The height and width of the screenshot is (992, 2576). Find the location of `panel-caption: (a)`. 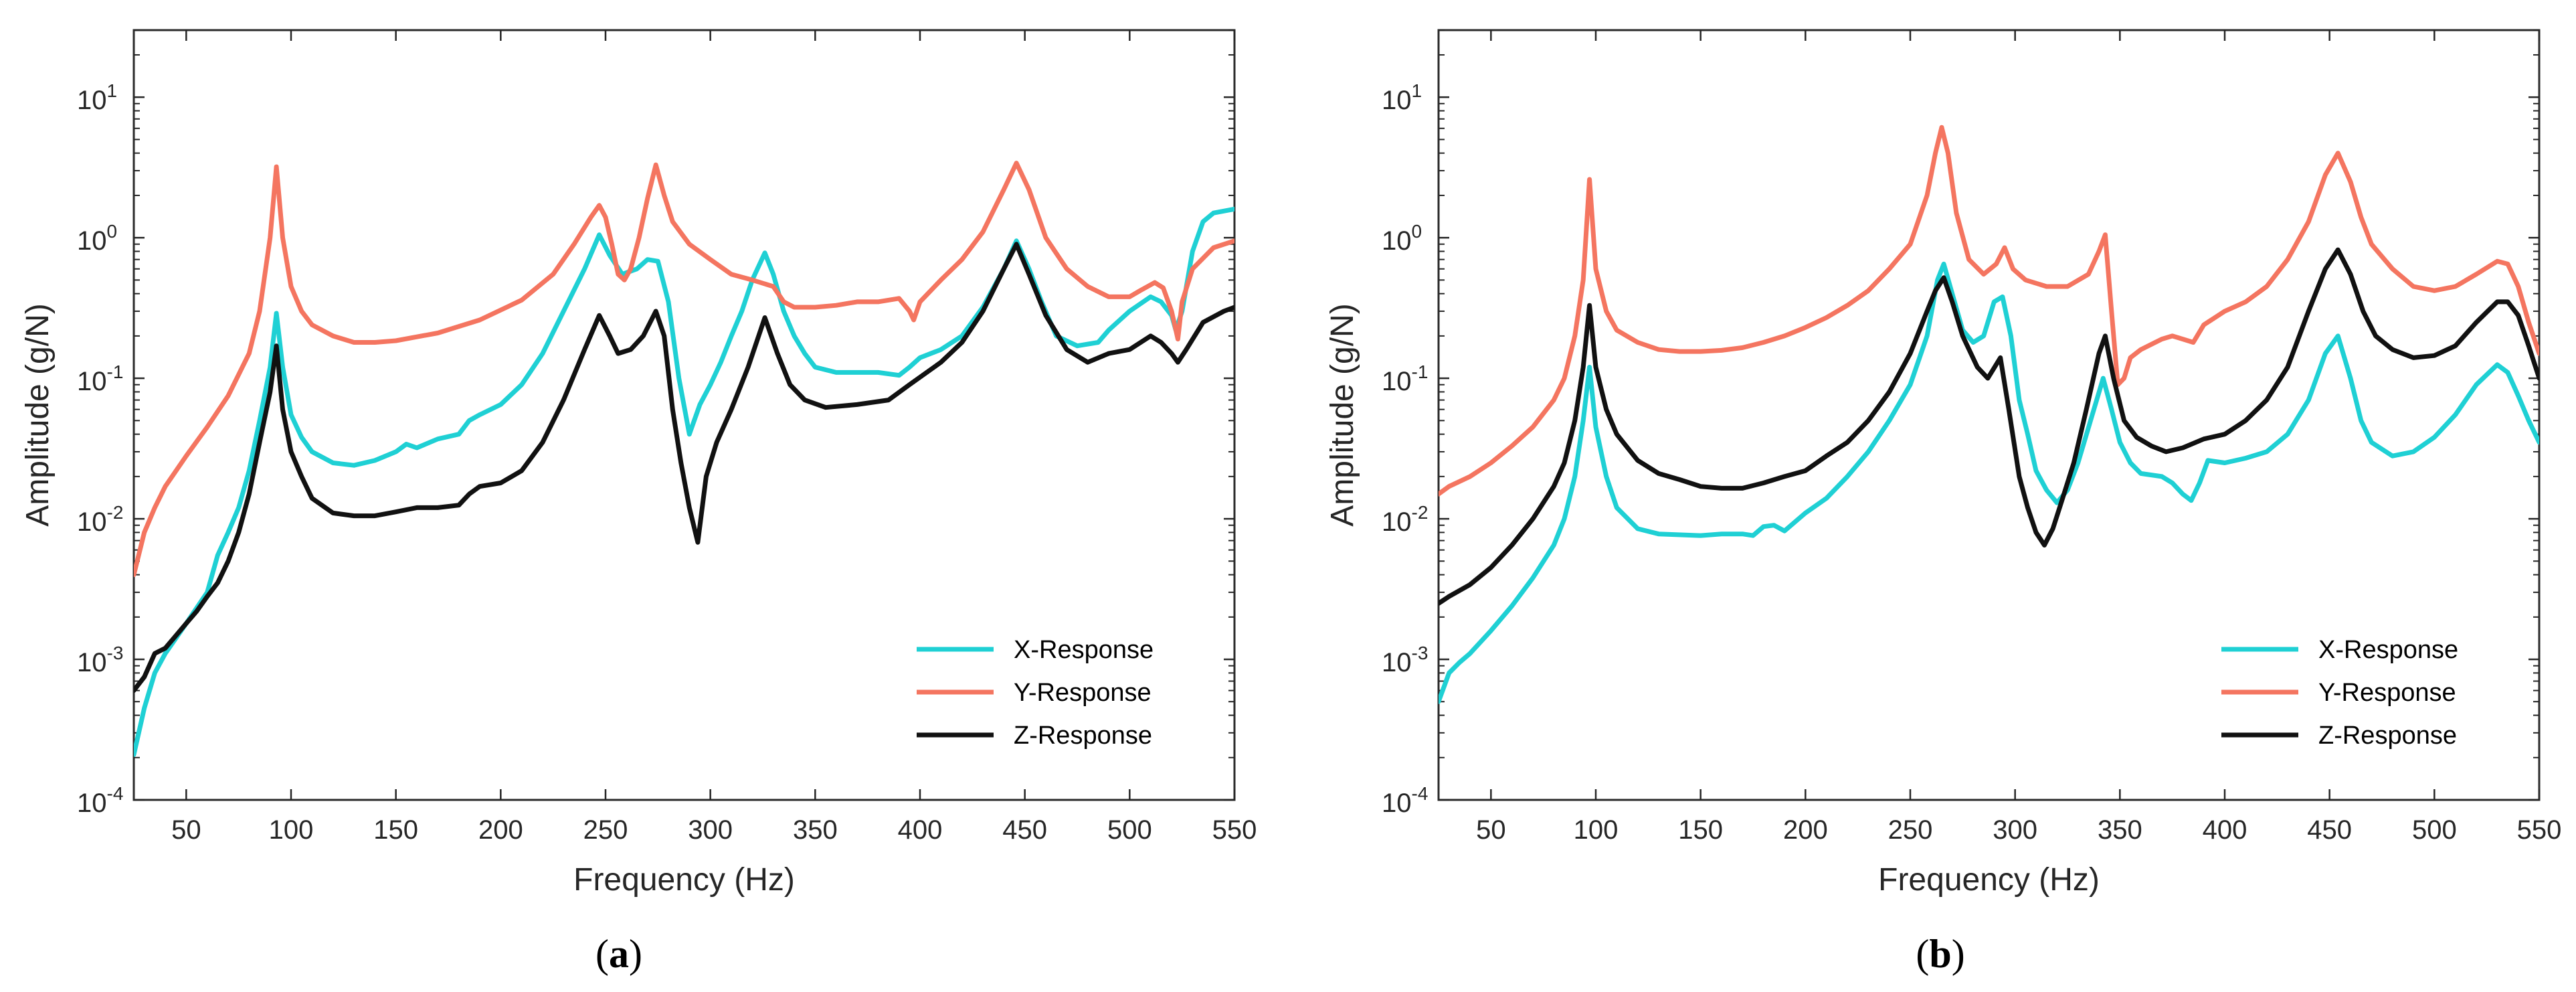

panel-caption: (a) is located at coordinates (618, 954).